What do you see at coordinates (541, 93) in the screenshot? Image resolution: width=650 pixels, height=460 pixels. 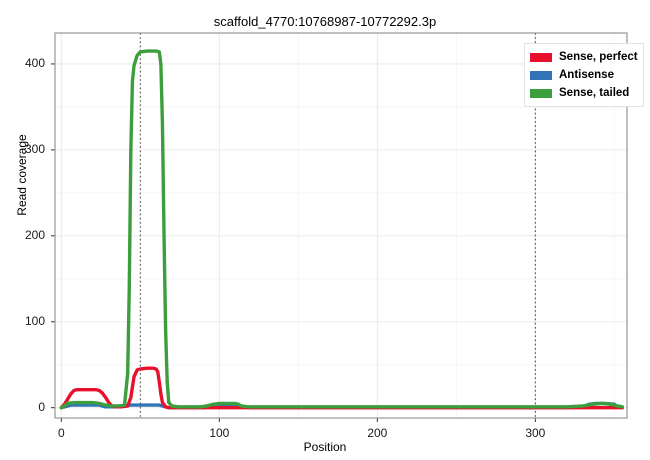 I see `legend-swatch-sense-tailed` at bounding box center [541, 93].